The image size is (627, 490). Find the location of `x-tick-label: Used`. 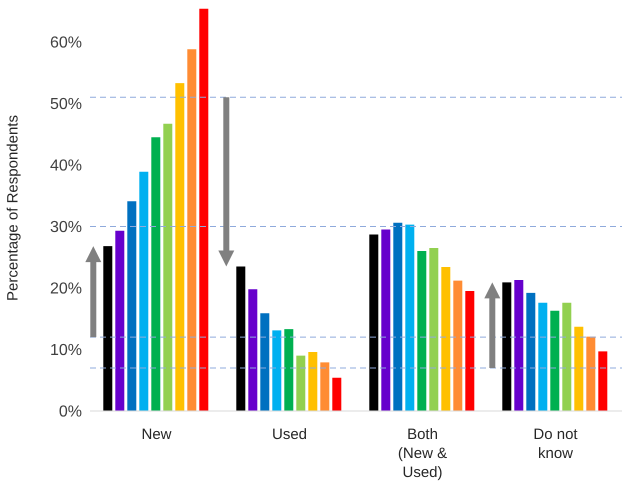

x-tick-label: Used is located at coordinates (290, 434).